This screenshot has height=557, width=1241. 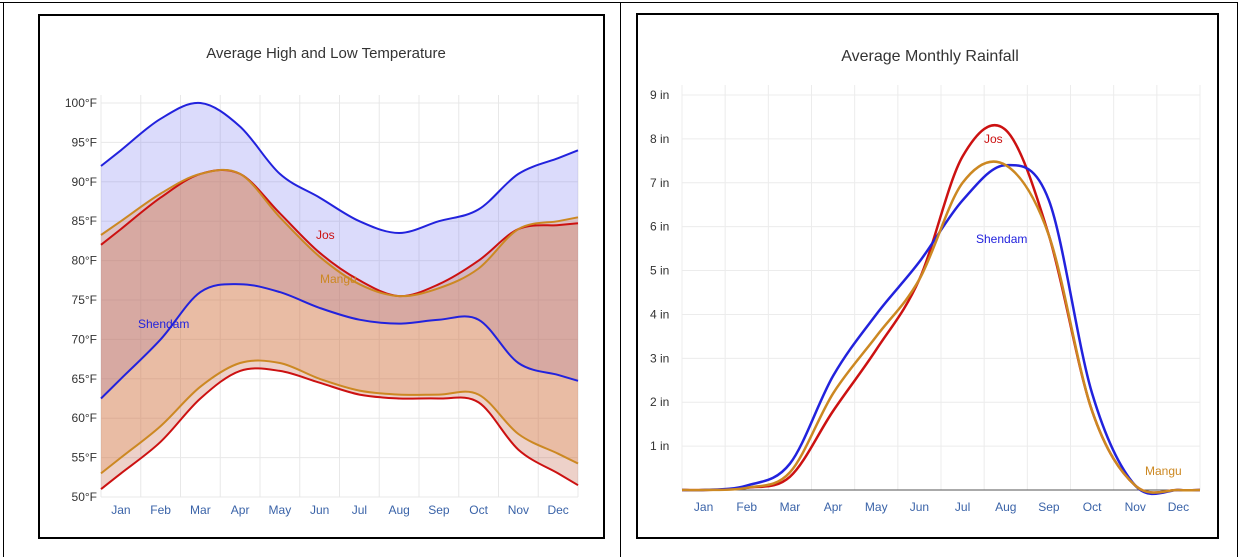 I want to click on rainfall-x-tick-label: Sep, so click(x=1049, y=507).